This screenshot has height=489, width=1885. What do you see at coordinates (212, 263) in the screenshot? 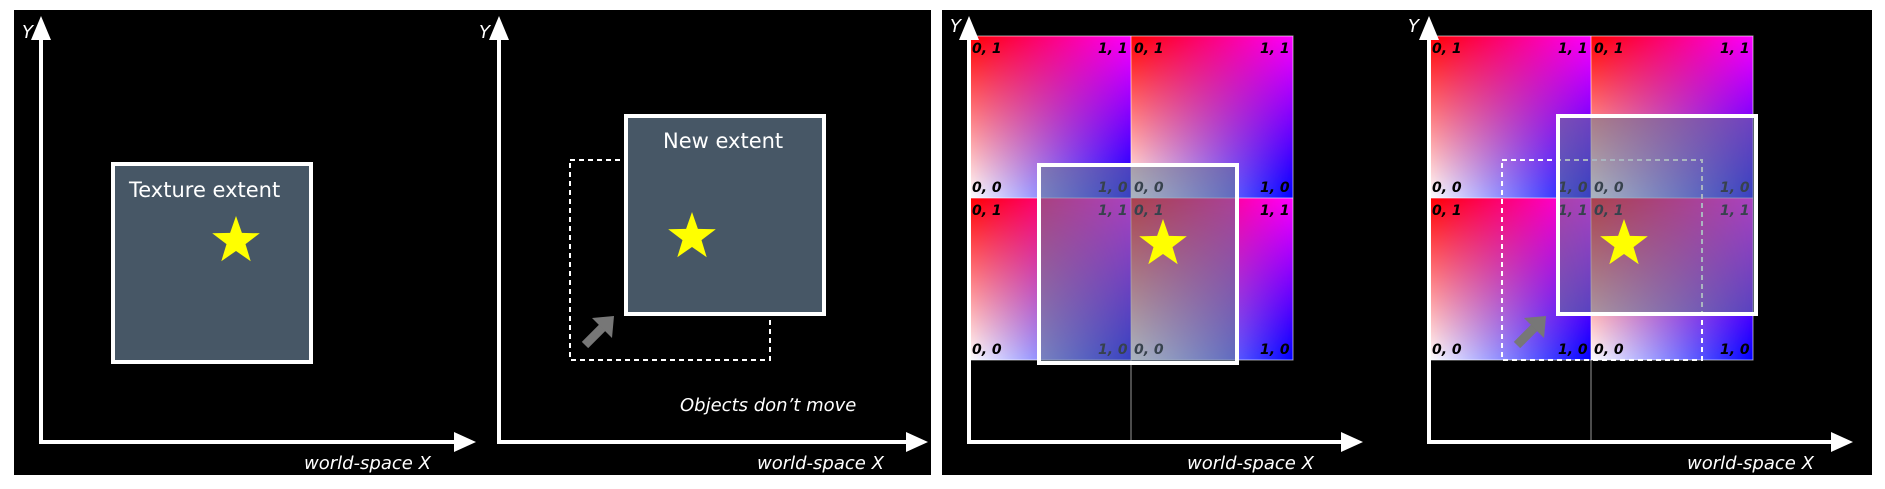
I see `texture-extent-box` at bounding box center [212, 263].